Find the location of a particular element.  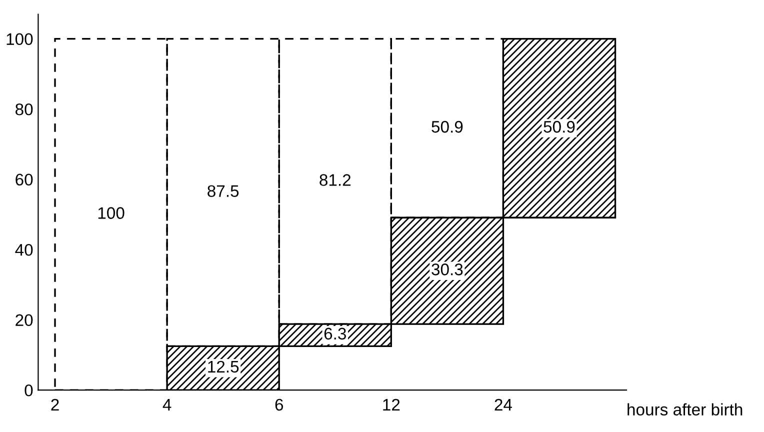

data-label: 6.3 is located at coordinates (335, 334).